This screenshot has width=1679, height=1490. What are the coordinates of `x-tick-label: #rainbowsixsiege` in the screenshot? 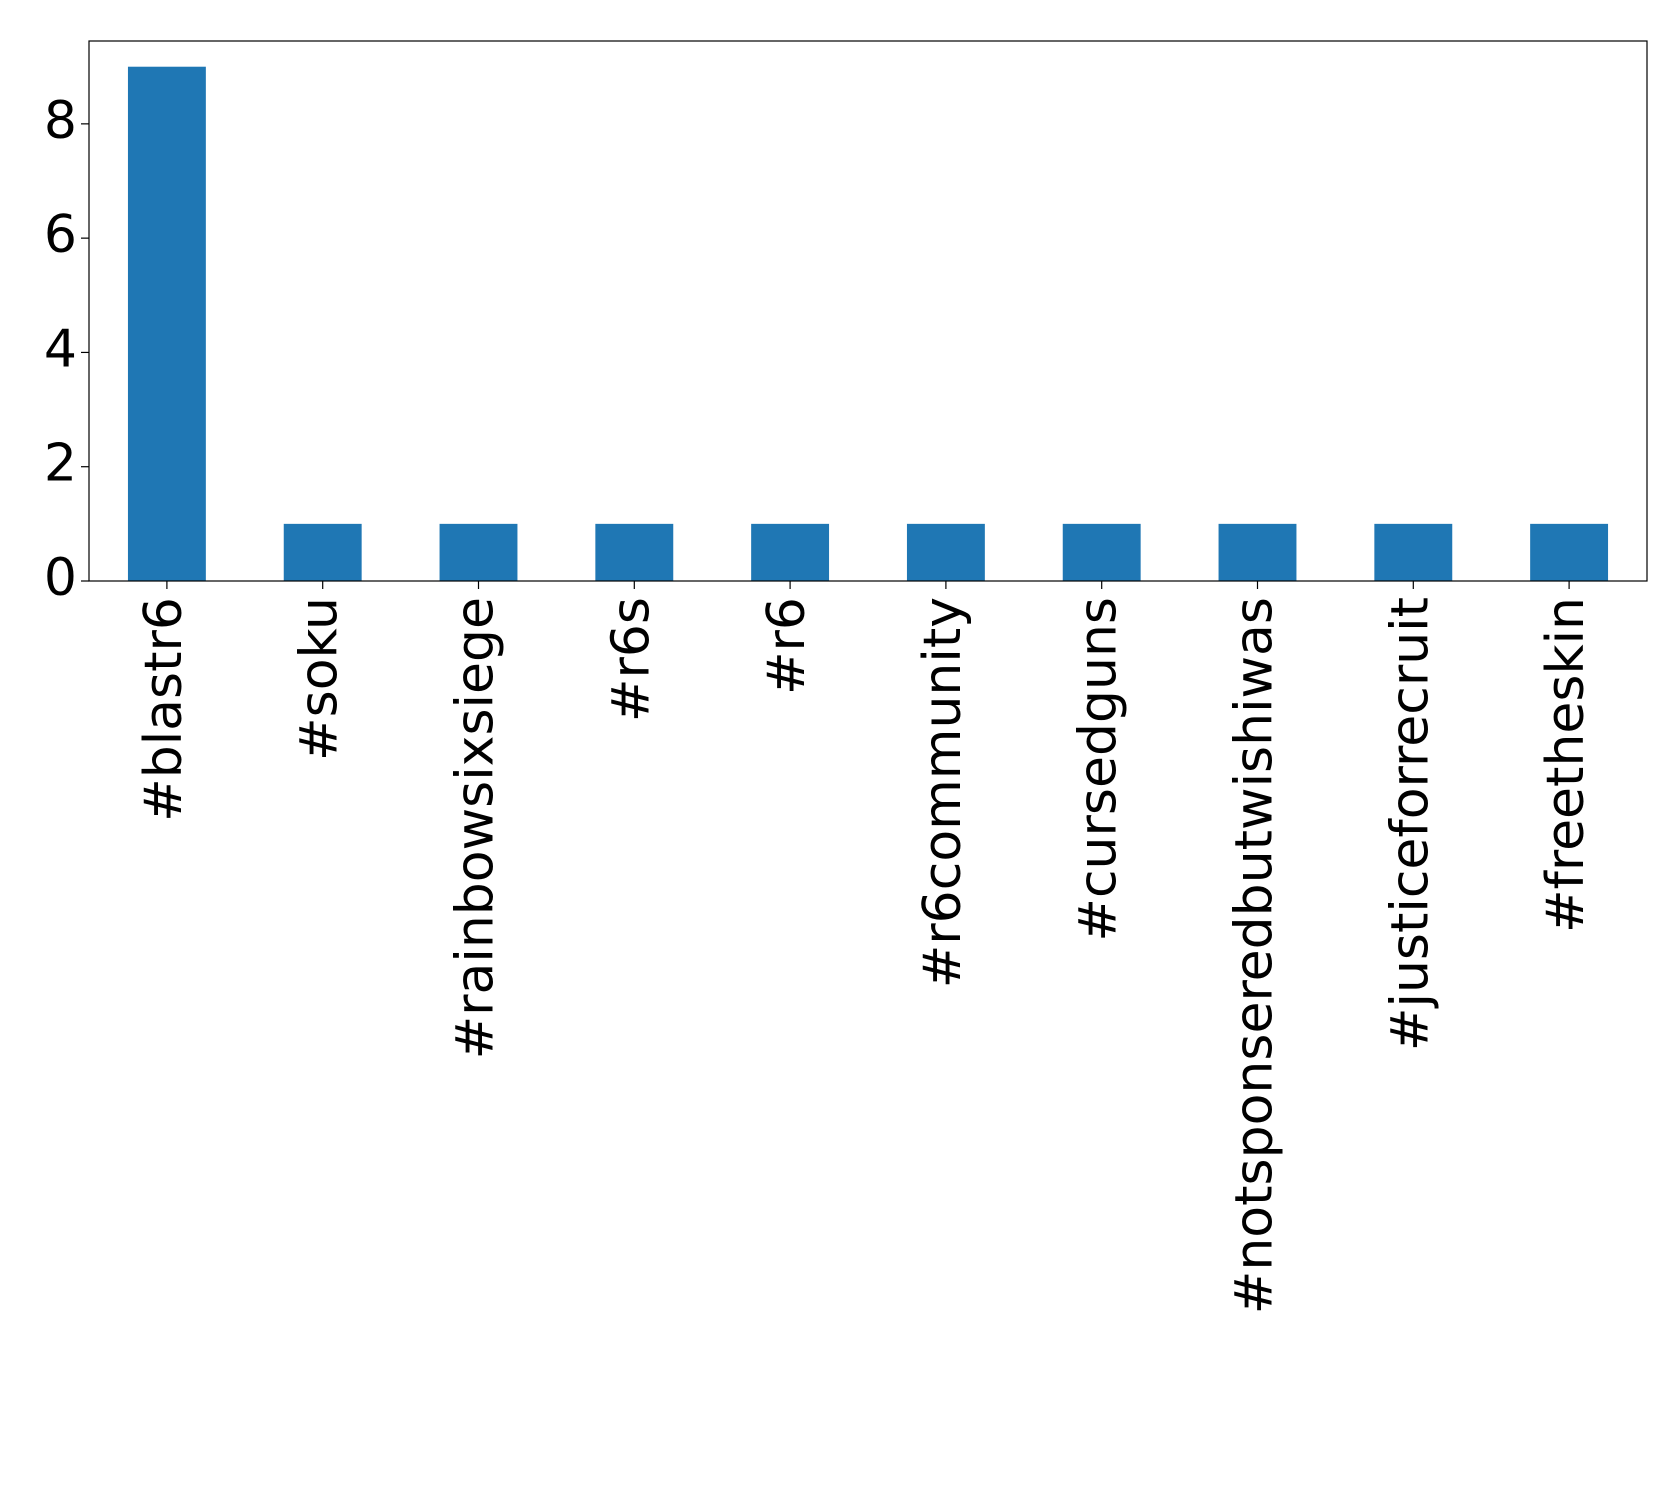 It's located at (476, 828).